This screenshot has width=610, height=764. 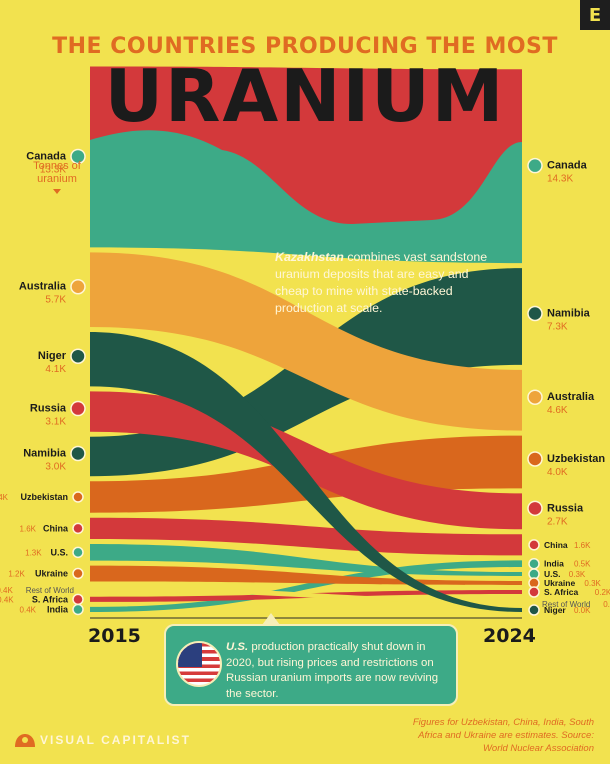 I want to click on label-niger-end: Niger, so click(x=555, y=610).